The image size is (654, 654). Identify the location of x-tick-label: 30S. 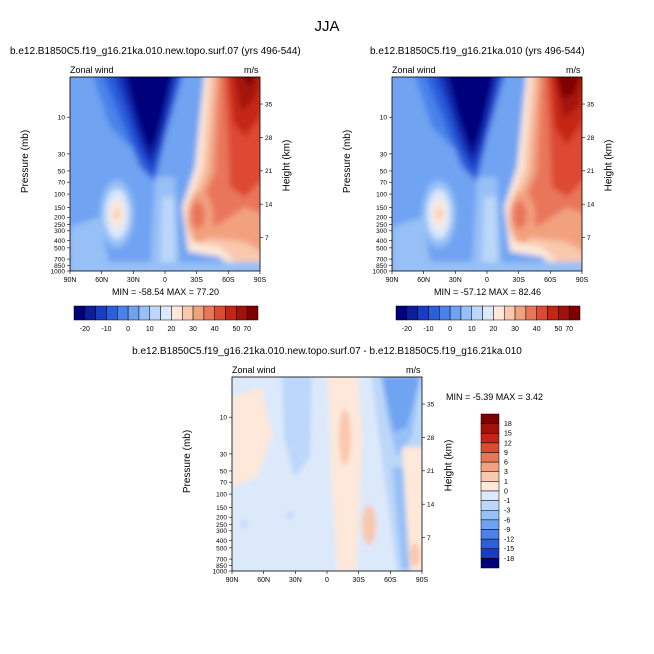
(196, 280).